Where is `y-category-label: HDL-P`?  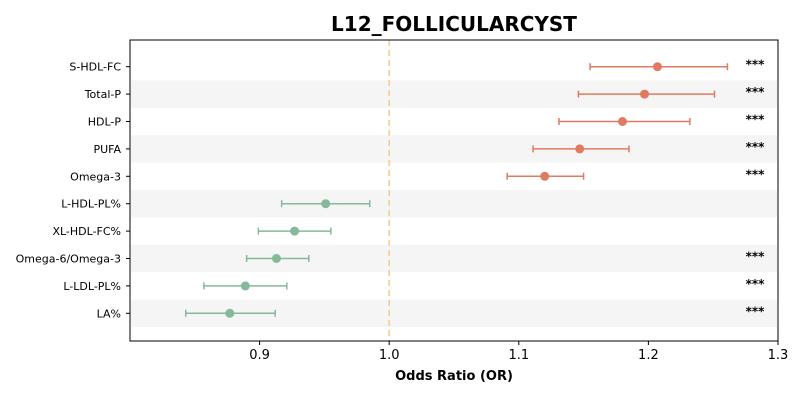 y-category-label: HDL-P is located at coordinates (105, 122).